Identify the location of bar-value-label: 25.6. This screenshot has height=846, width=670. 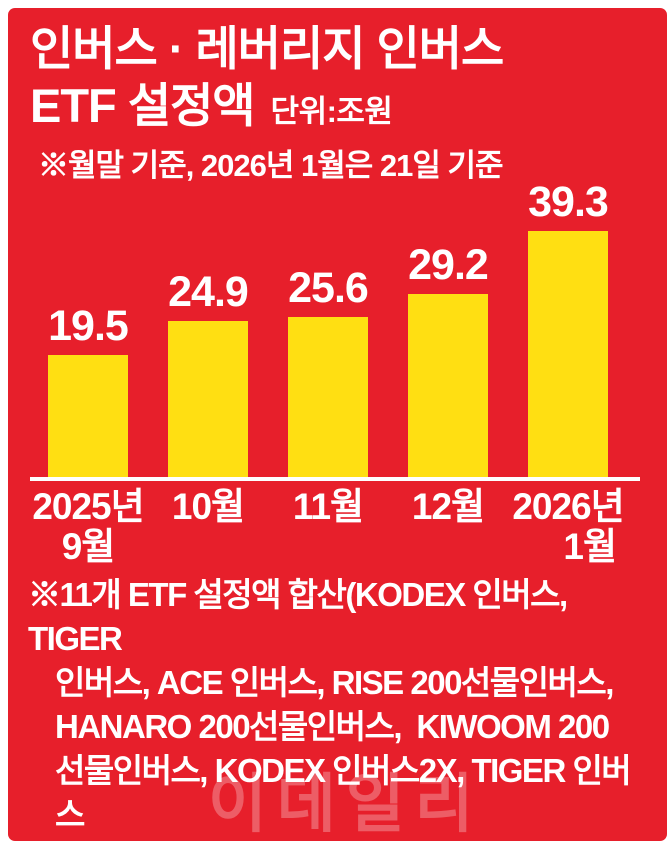
(328, 288).